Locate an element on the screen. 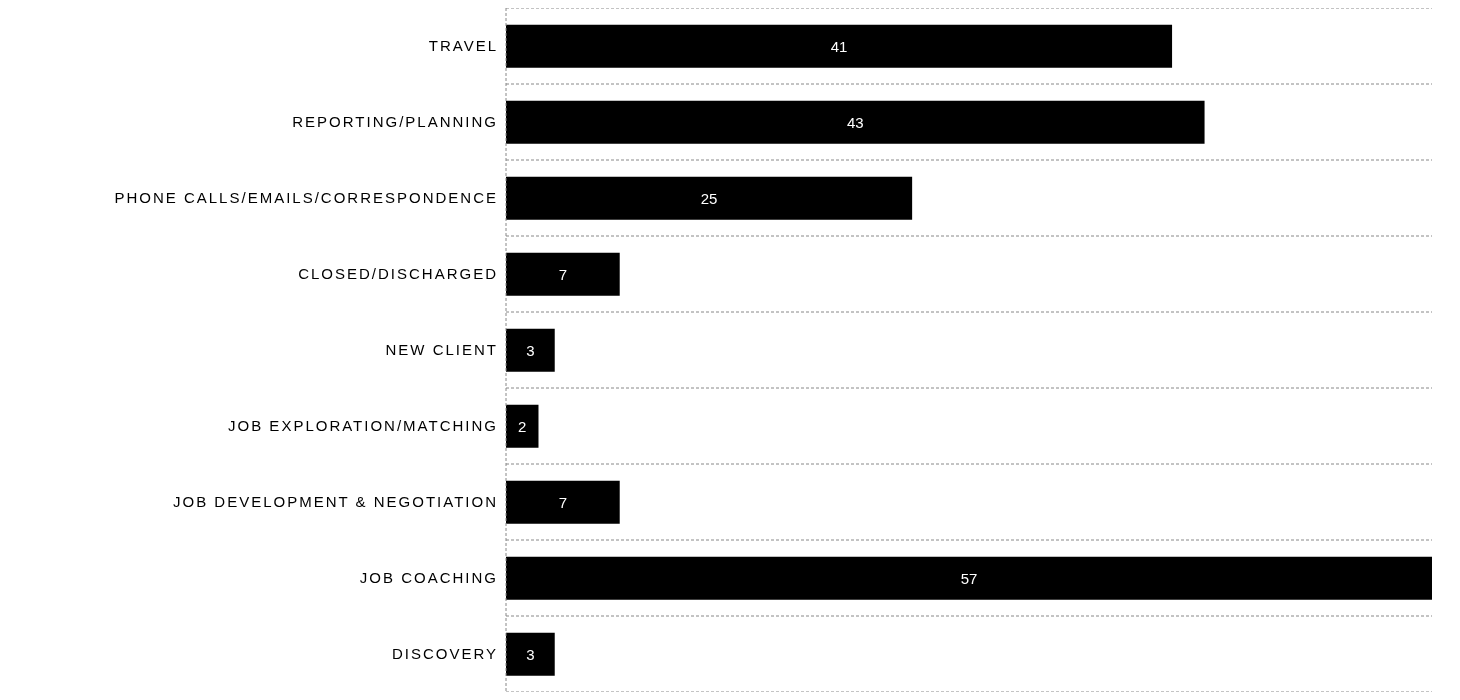 Image resolution: width=1460 pixels, height=700 pixels. data-label: 43 is located at coordinates (855, 122).